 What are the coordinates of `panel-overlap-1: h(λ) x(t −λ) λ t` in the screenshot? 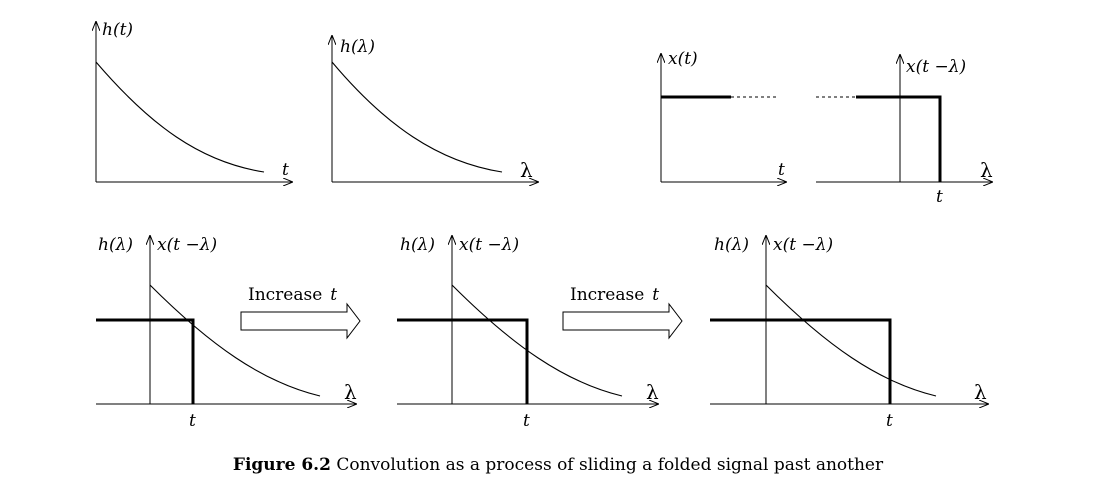 It's located at (226, 333).